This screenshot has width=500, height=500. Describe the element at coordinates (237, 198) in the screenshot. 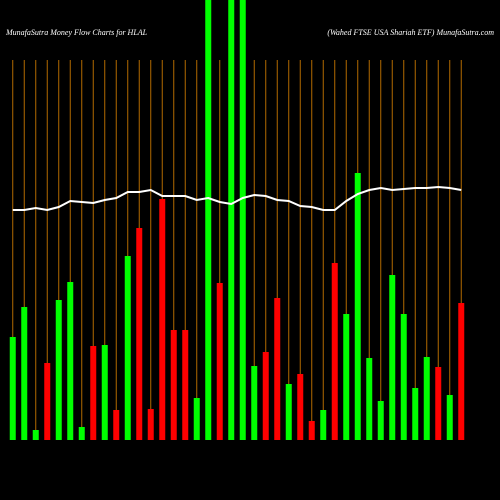

I see `price-line` at that location.